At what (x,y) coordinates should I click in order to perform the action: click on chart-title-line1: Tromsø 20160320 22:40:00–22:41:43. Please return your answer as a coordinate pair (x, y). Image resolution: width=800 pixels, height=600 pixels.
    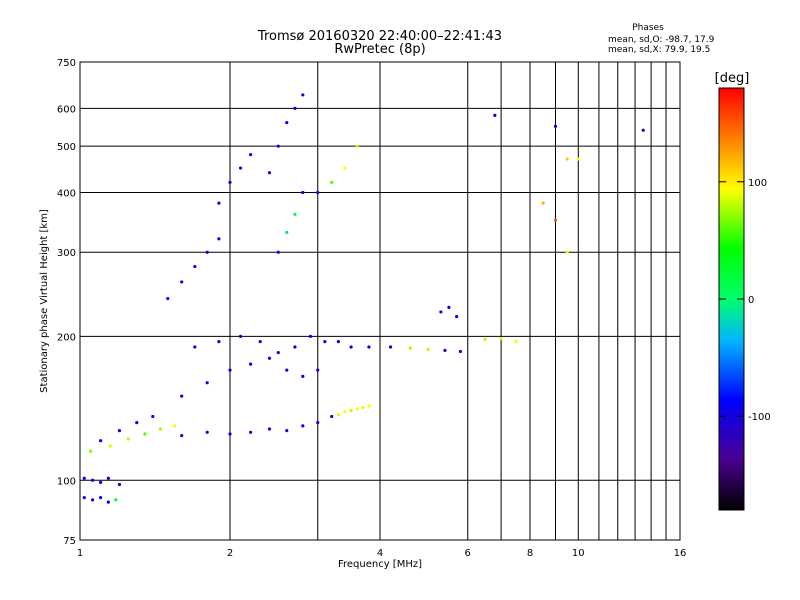
    Looking at the image, I should click on (379, 36).